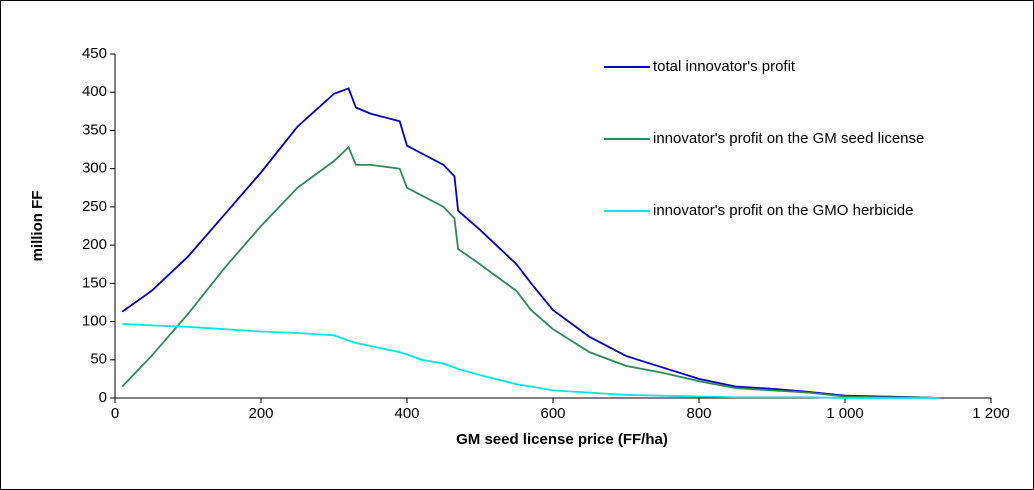 The width and height of the screenshot is (1034, 490). What do you see at coordinates (37, 226) in the screenshot?
I see `y-axis-label: million FF` at bounding box center [37, 226].